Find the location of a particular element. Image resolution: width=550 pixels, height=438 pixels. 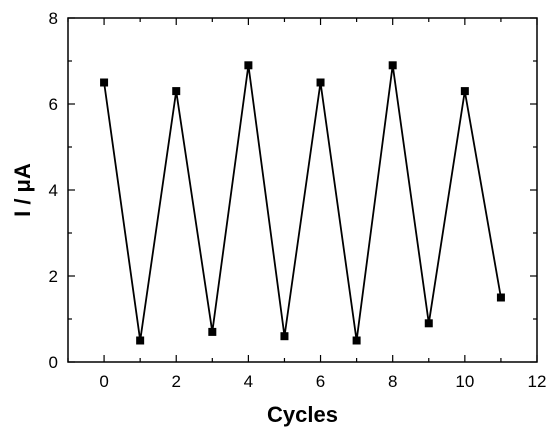

y-tick-label: 6 is located at coordinates (53, 104).